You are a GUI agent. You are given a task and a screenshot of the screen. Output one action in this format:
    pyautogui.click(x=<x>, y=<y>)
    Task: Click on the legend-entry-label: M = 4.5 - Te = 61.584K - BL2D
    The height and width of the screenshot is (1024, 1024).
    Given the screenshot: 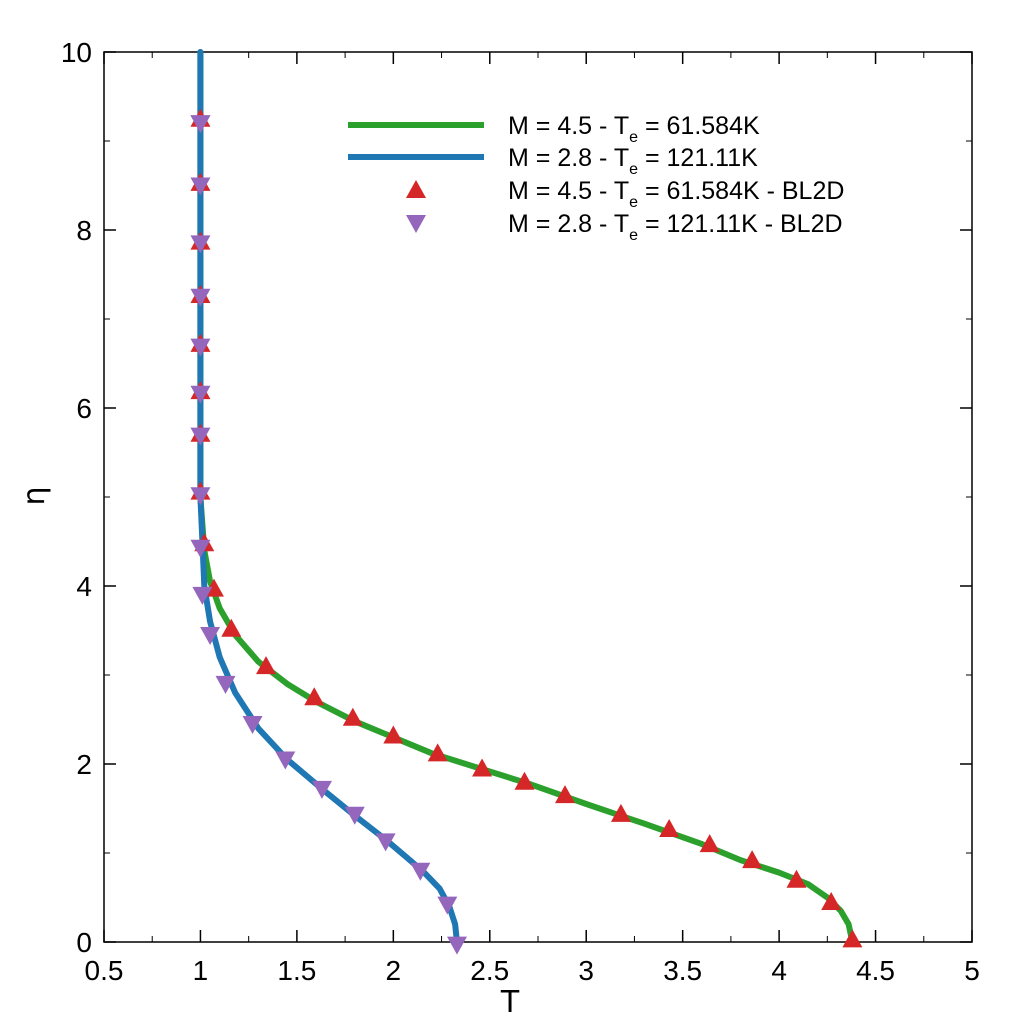 What is the action you would take?
    pyautogui.click(x=676, y=194)
    